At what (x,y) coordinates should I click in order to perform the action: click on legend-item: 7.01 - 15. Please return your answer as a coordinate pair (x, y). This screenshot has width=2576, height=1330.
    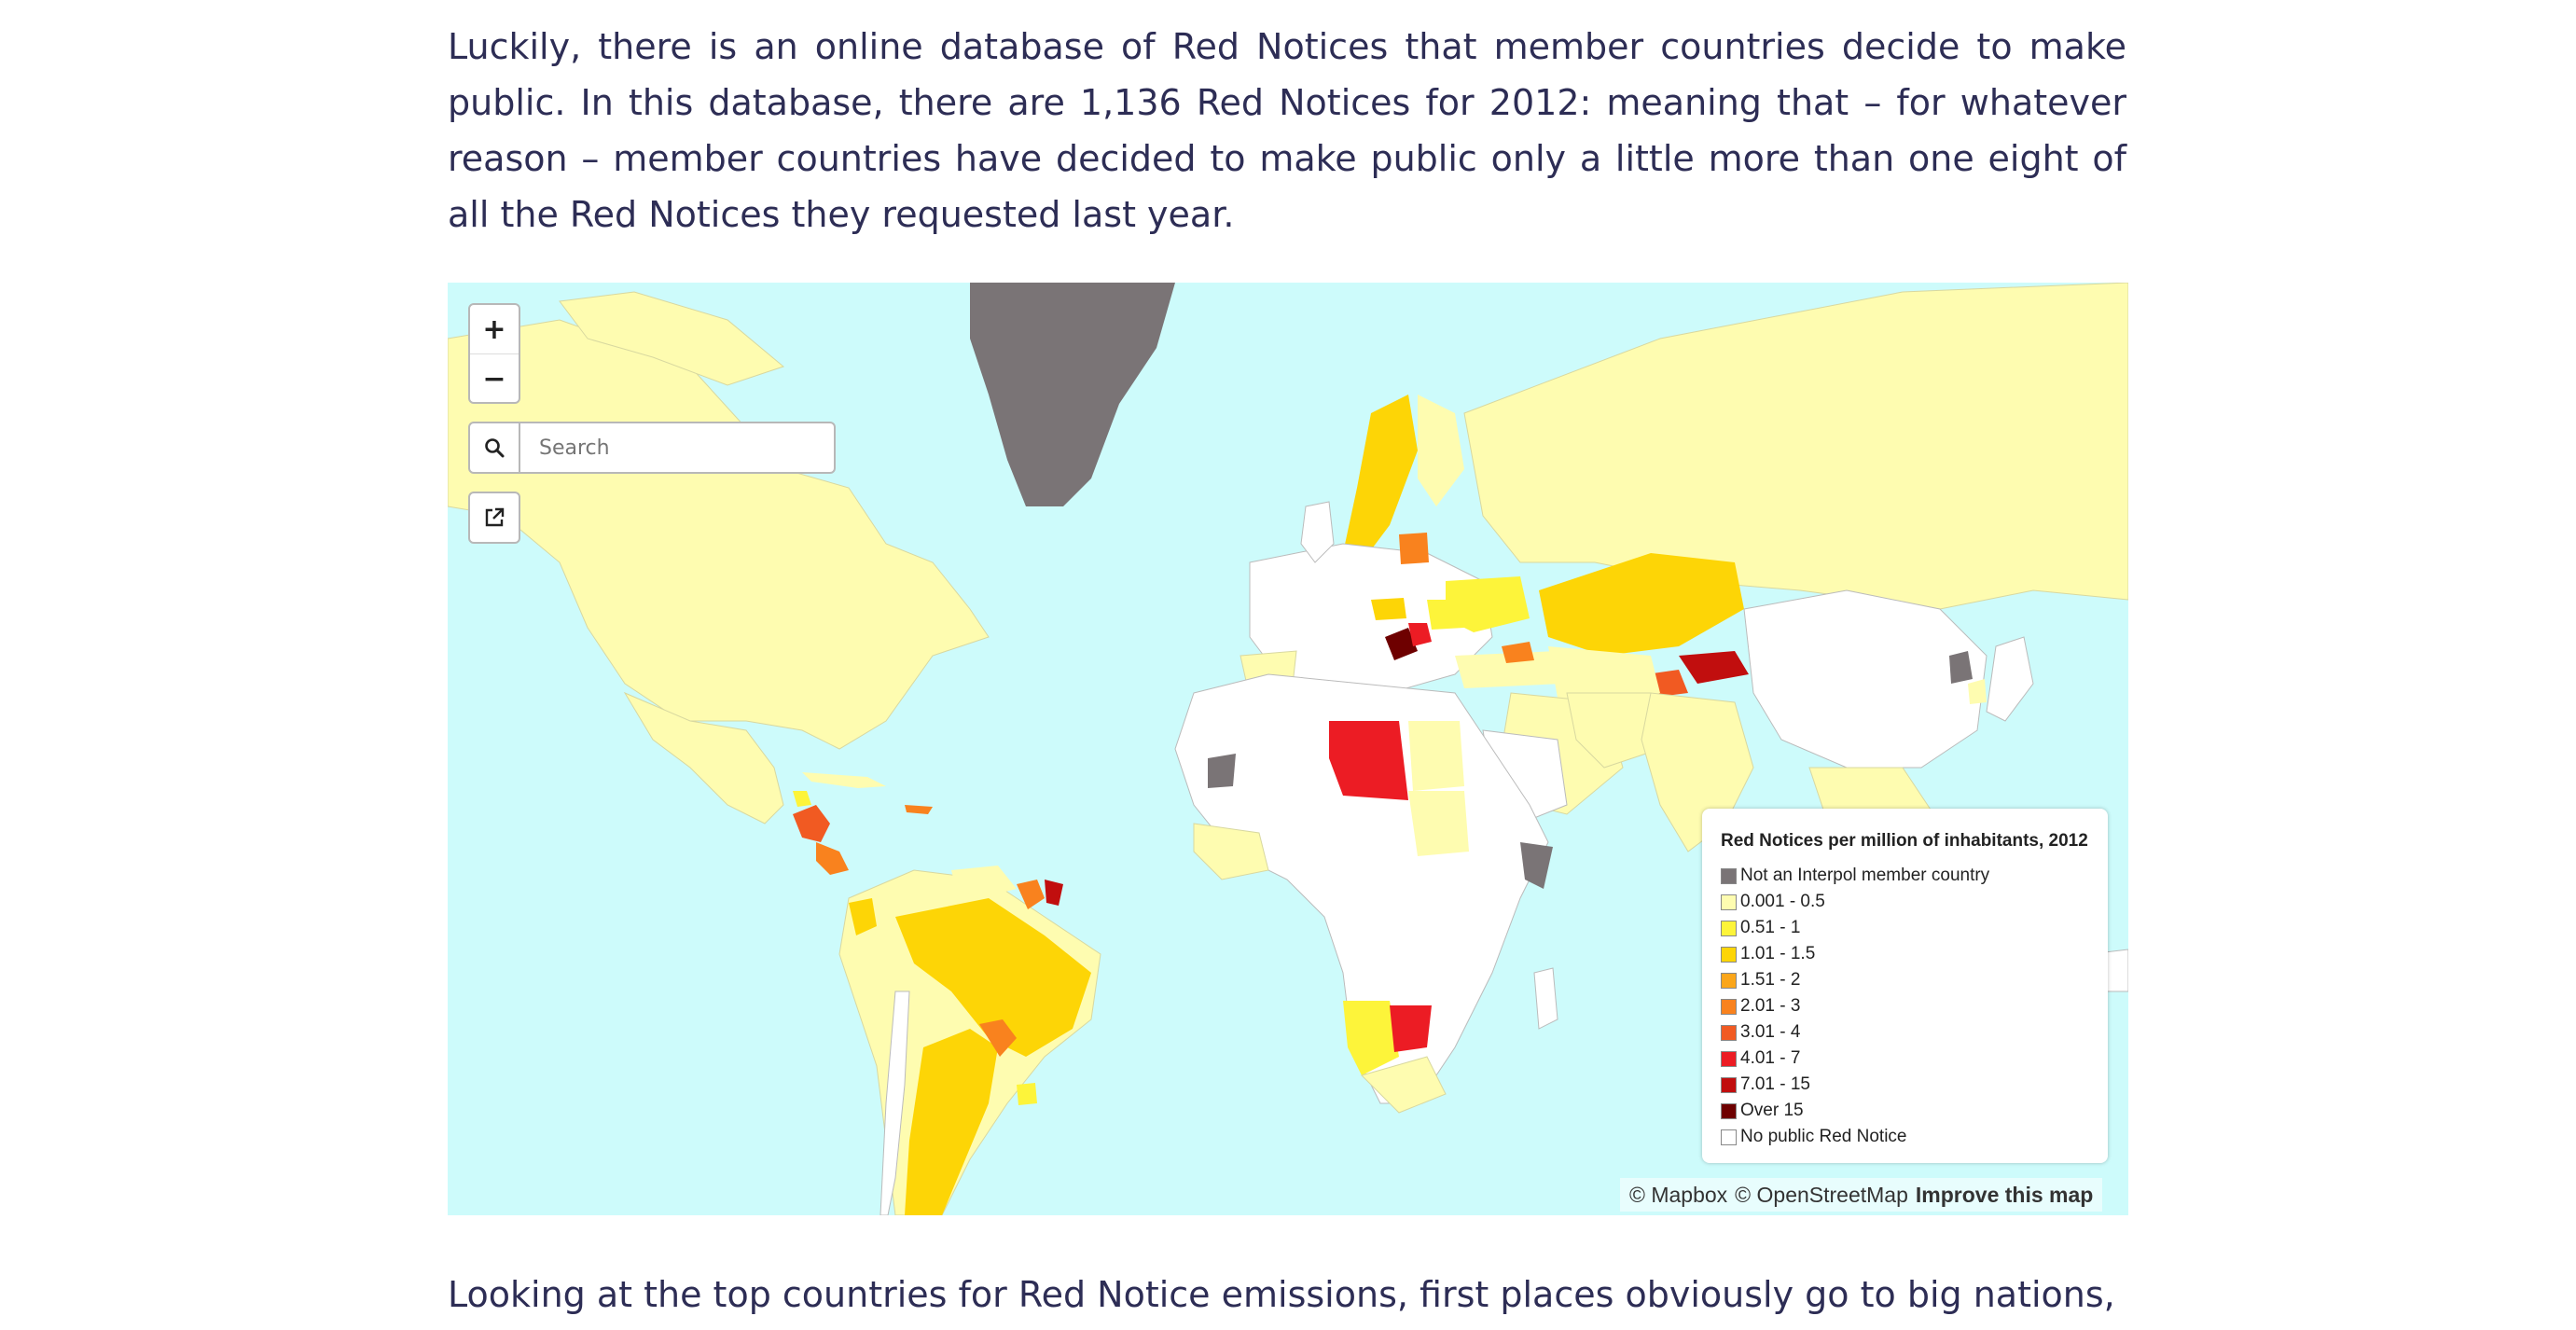
    Looking at the image, I should click on (1765, 1085).